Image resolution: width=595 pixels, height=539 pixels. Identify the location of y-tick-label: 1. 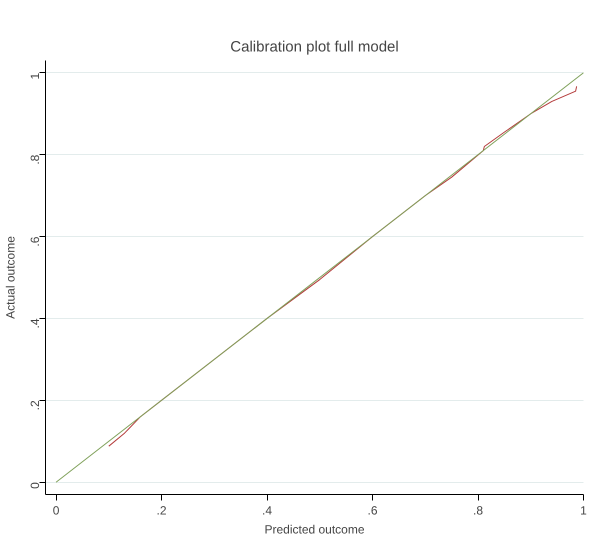
(35, 76).